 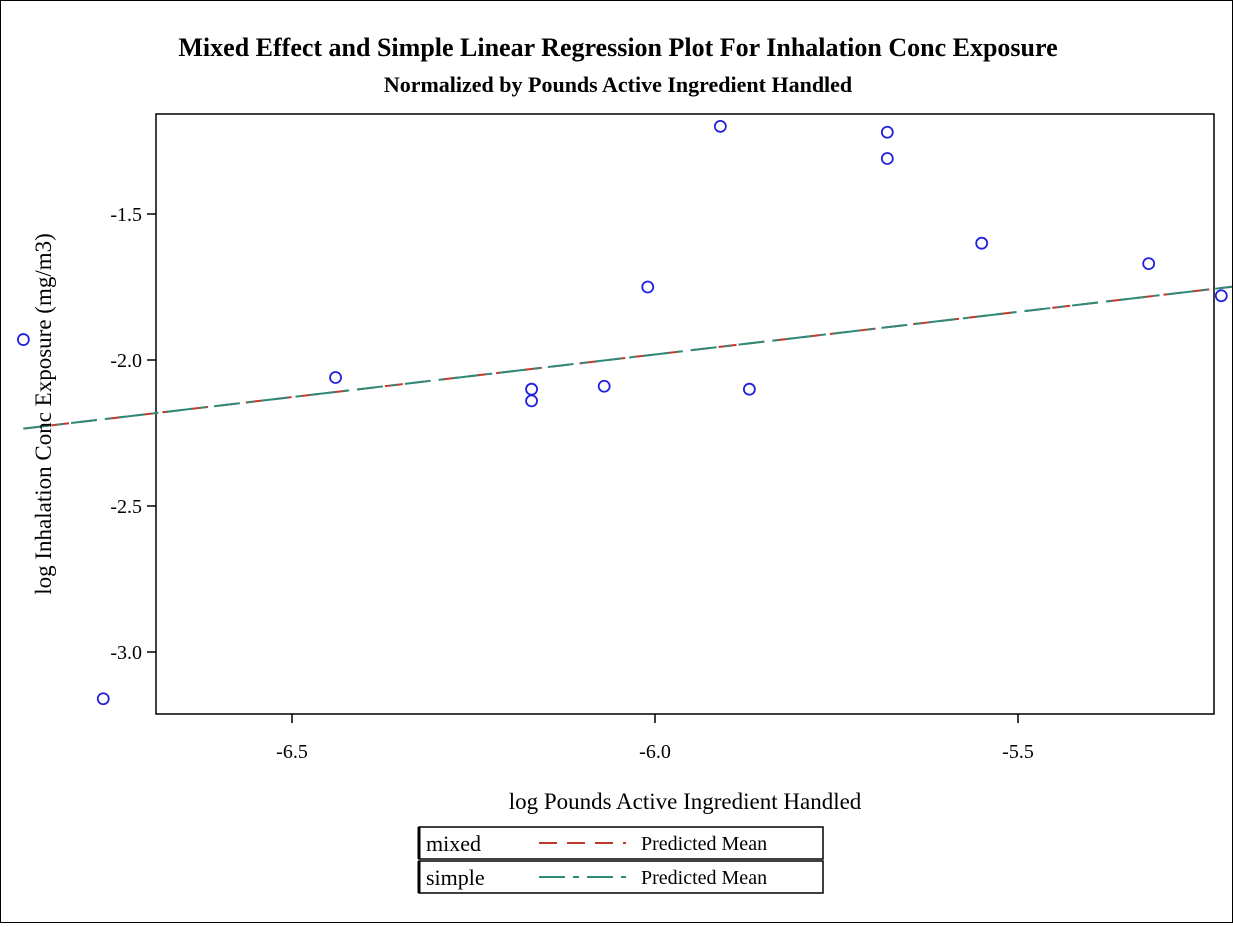 I want to click on x-tick-label: -6.5, so click(x=292, y=752).